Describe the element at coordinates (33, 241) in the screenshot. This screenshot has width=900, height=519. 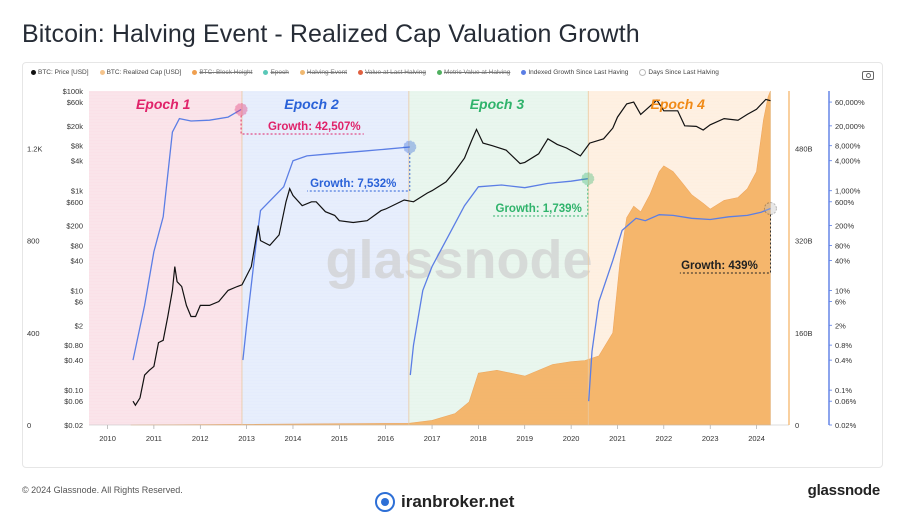
I see `block-height-tick-label: 800` at that location.